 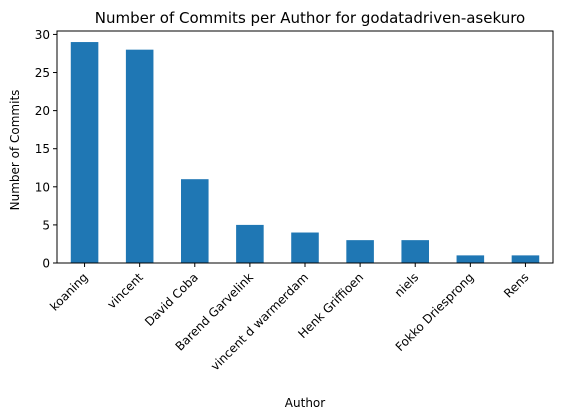 I want to click on y-tick-label: 20, so click(x=42, y=111).